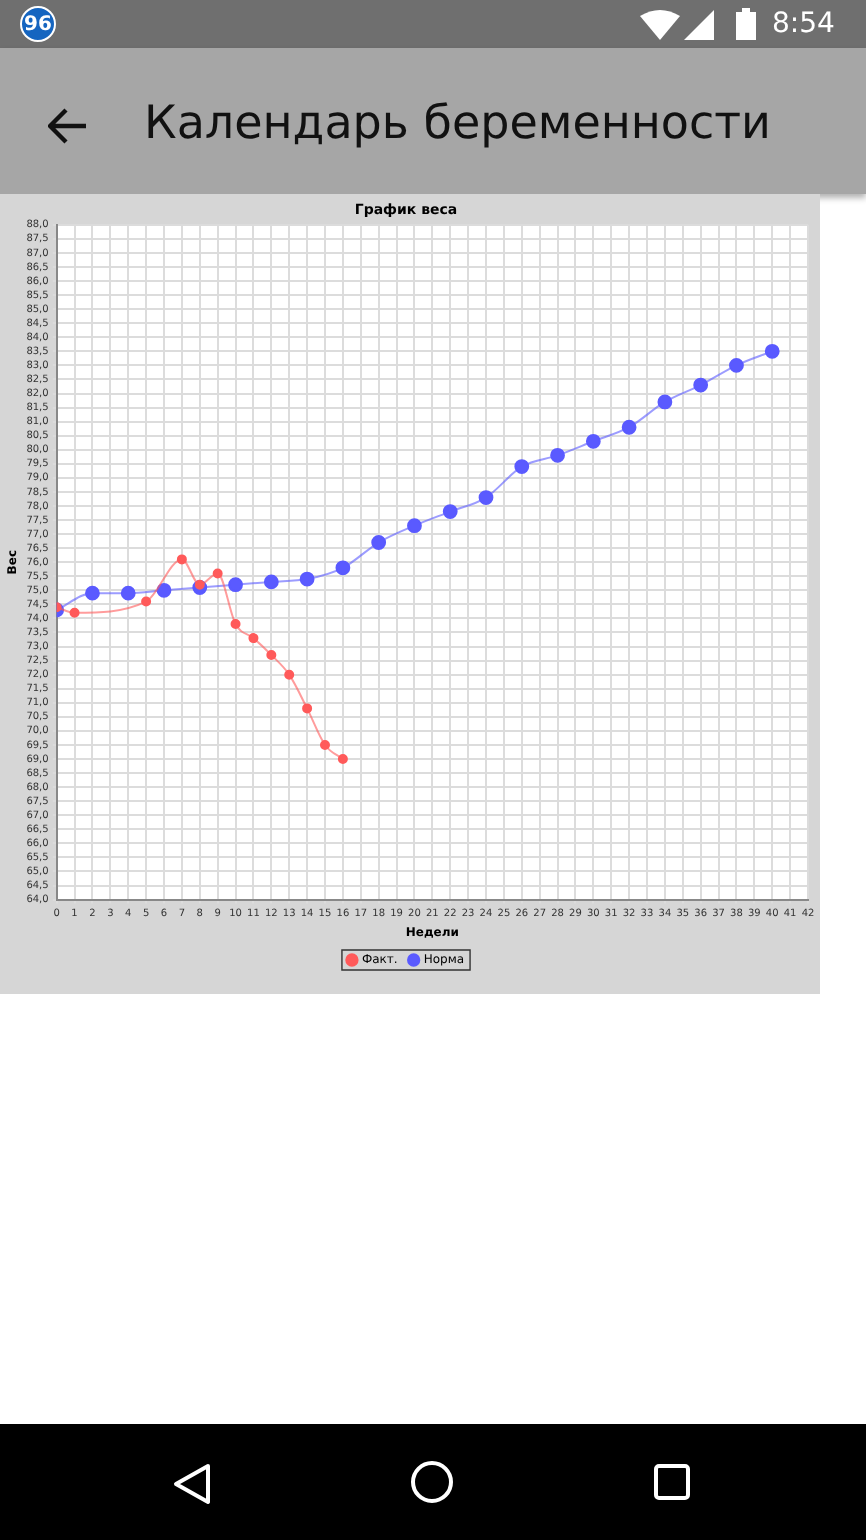 This screenshot has height=1540, width=866. Describe the element at coordinates (38, 24) in the screenshot. I see `badge: 96` at that location.